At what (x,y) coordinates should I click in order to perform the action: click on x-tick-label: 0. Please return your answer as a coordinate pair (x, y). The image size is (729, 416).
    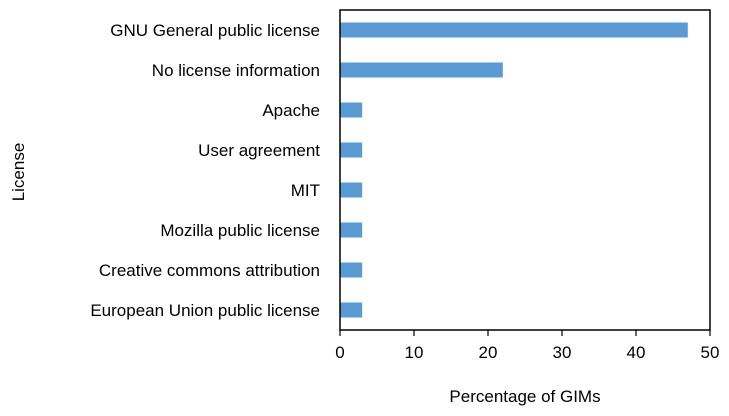
    Looking at the image, I should click on (339, 352).